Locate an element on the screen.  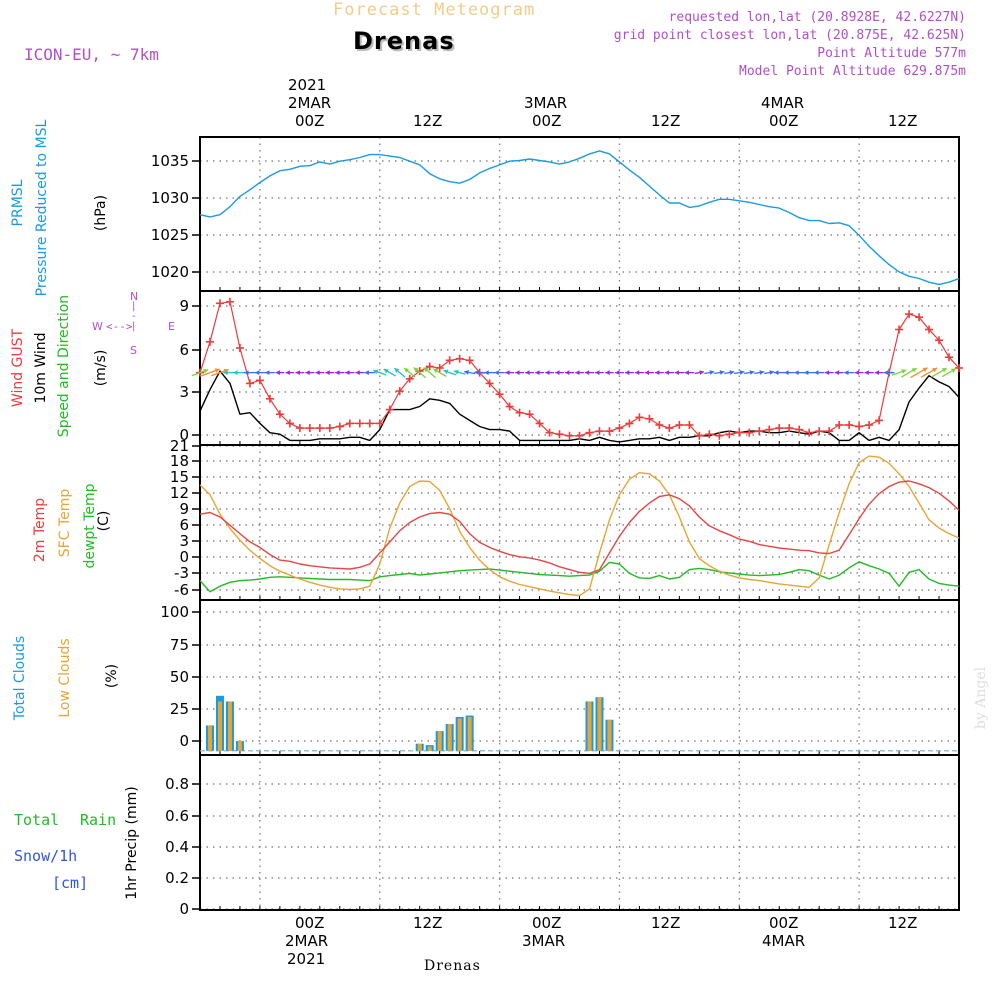
model-label: ICON-EU, ~ 7km is located at coordinates (91, 54).